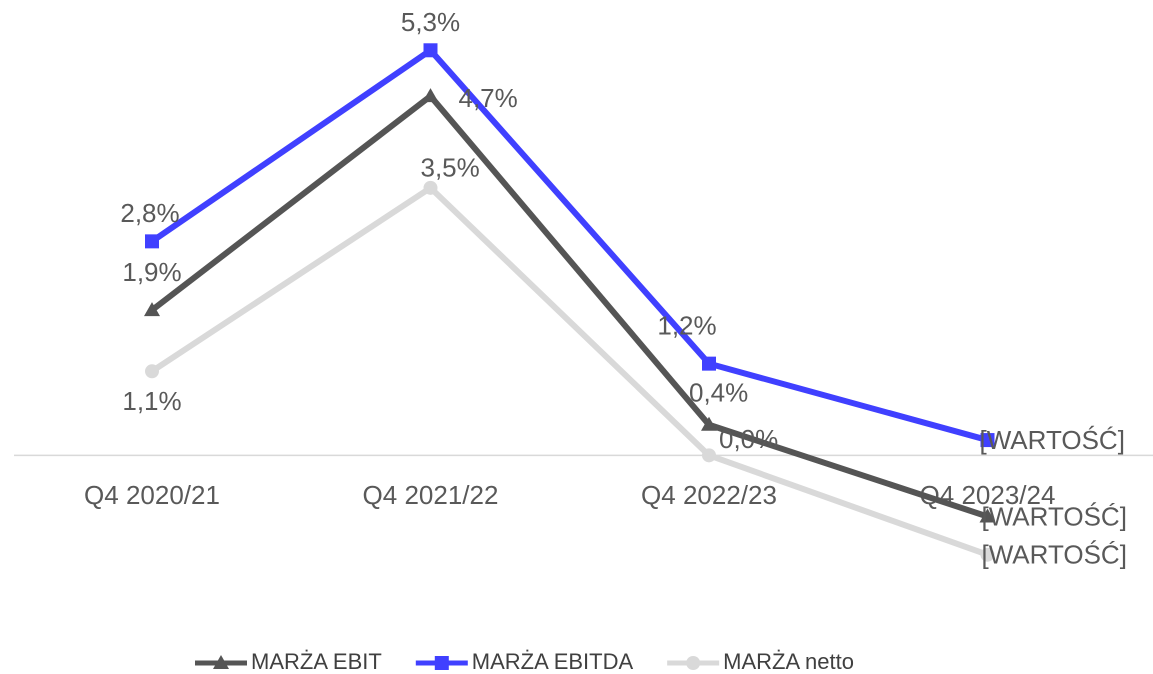 Image resolution: width=1153 pixels, height=674 pixels. Describe the element at coordinates (686, 326) in the screenshot. I see `data-label: 1,2%` at that location.